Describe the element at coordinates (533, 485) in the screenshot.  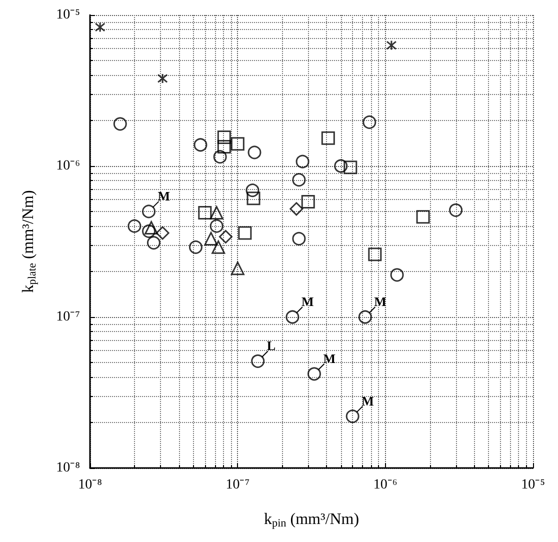
I see `x-tick-label: 10⁻⁵` at that location.